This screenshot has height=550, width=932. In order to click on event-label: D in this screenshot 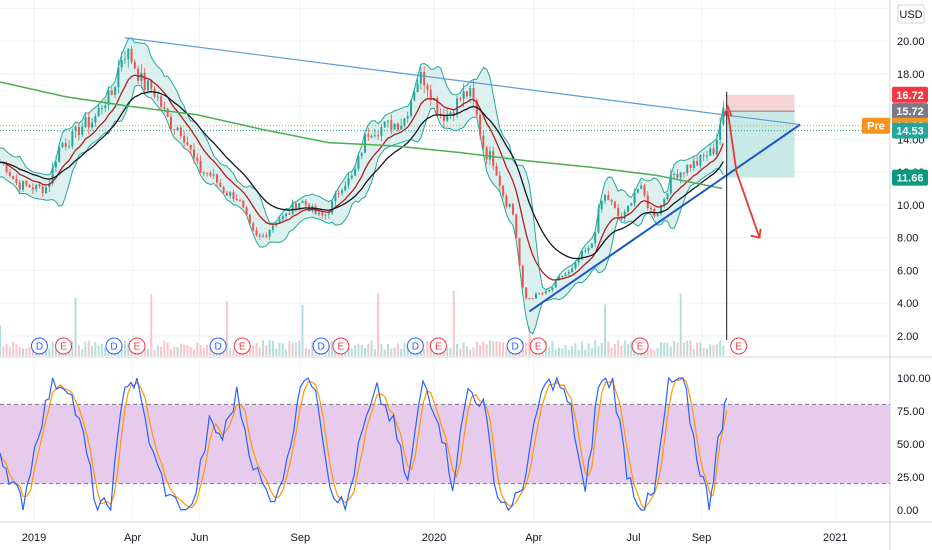, I will do `click(321, 347)`.